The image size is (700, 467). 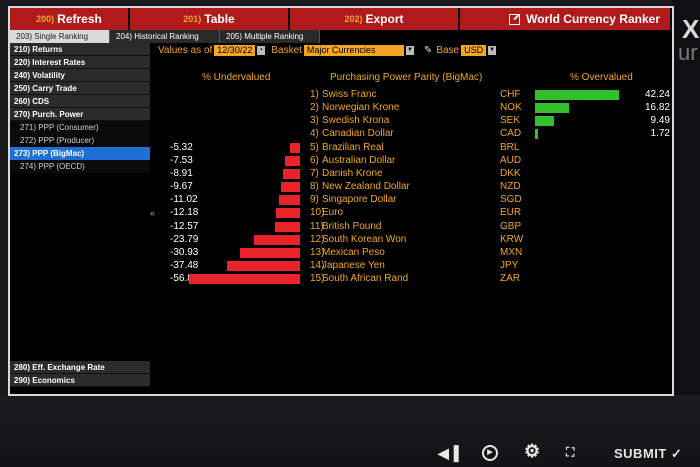 I want to click on refresh-code: 200), so click(x=45, y=19).